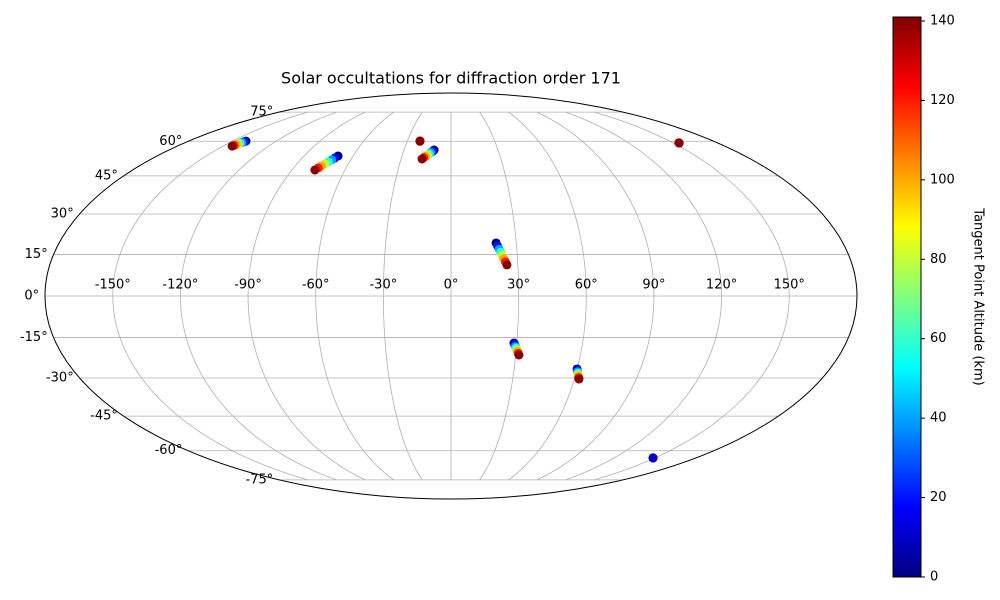 This screenshot has width=1000, height=600. I want to click on x-tick-label: 0°, so click(451, 285).